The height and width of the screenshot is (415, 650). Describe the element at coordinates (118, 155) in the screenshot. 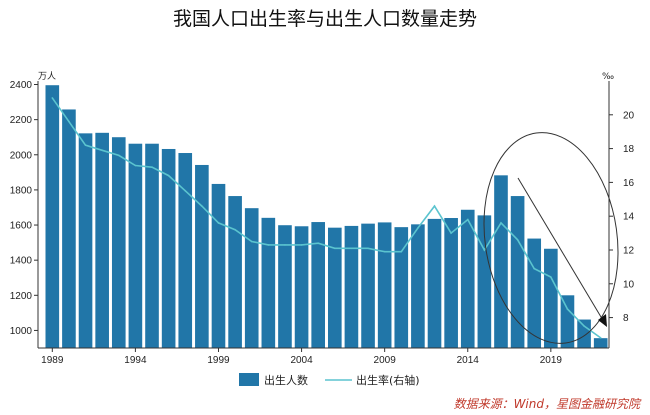

I see `rate-point-1993` at that location.